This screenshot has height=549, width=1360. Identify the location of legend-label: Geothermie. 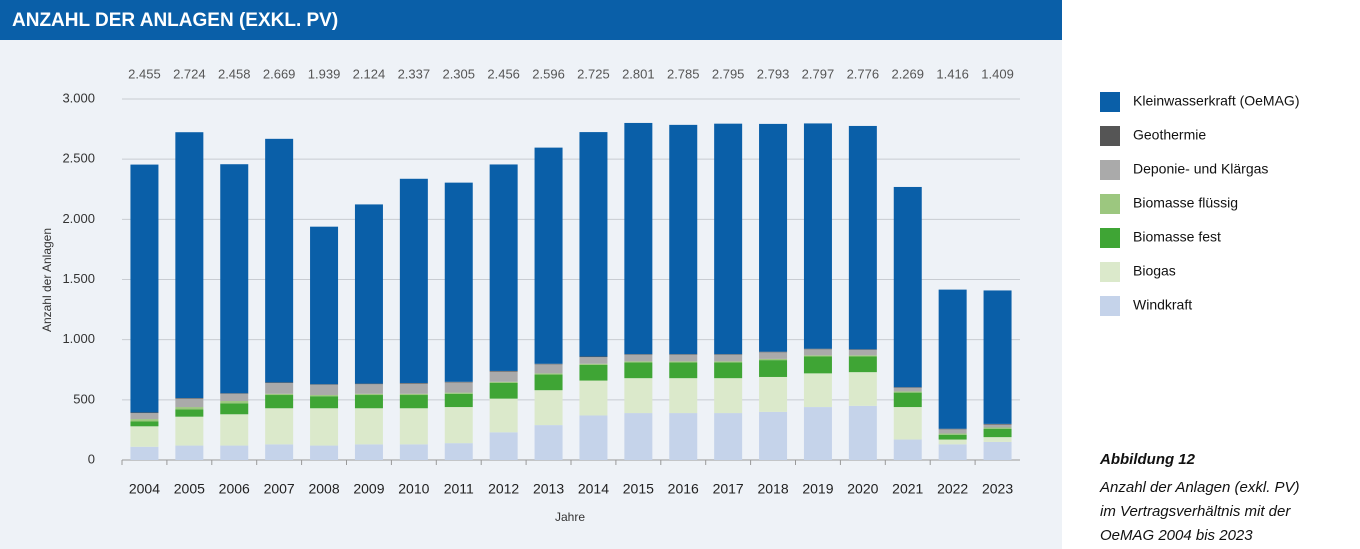
(1169, 135).